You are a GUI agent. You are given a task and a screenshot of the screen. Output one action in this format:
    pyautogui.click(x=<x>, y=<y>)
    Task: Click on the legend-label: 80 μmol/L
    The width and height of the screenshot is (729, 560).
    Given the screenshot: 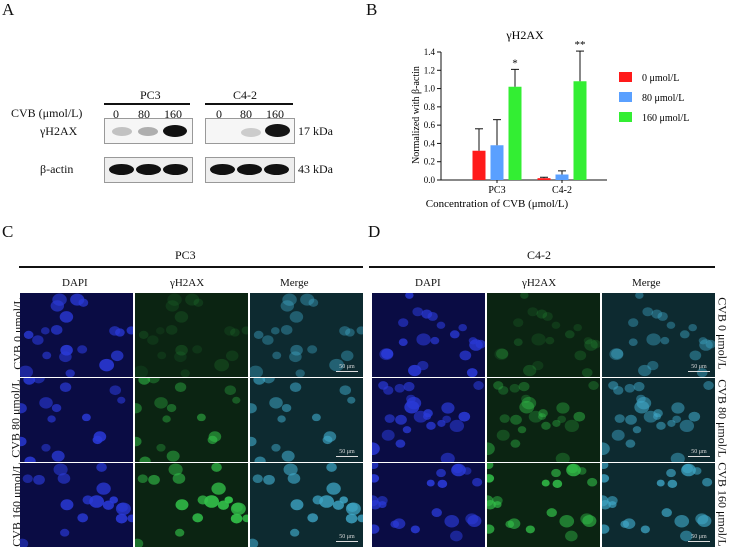 What is the action you would take?
    pyautogui.click(x=663, y=98)
    